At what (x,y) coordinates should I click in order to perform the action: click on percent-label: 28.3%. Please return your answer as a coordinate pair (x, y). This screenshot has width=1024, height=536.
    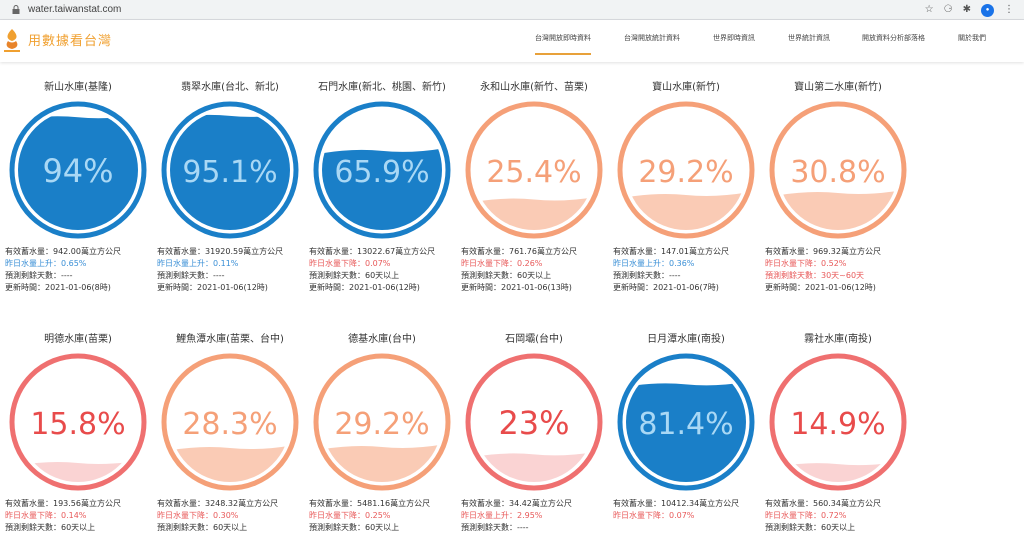
    Looking at the image, I should click on (229, 424).